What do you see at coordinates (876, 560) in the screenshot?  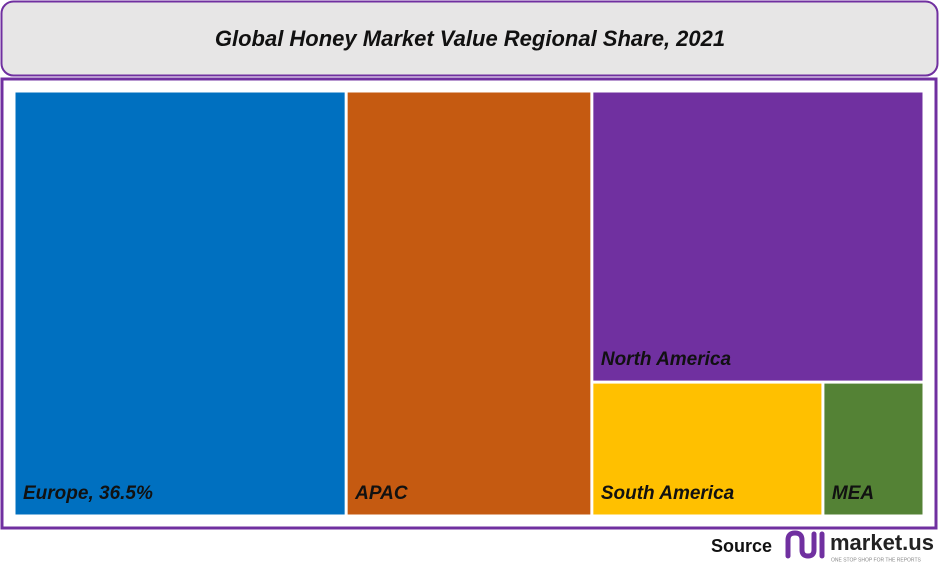 I see `tagline: ONE STOP SHOP FOR THE REPORTS` at bounding box center [876, 560].